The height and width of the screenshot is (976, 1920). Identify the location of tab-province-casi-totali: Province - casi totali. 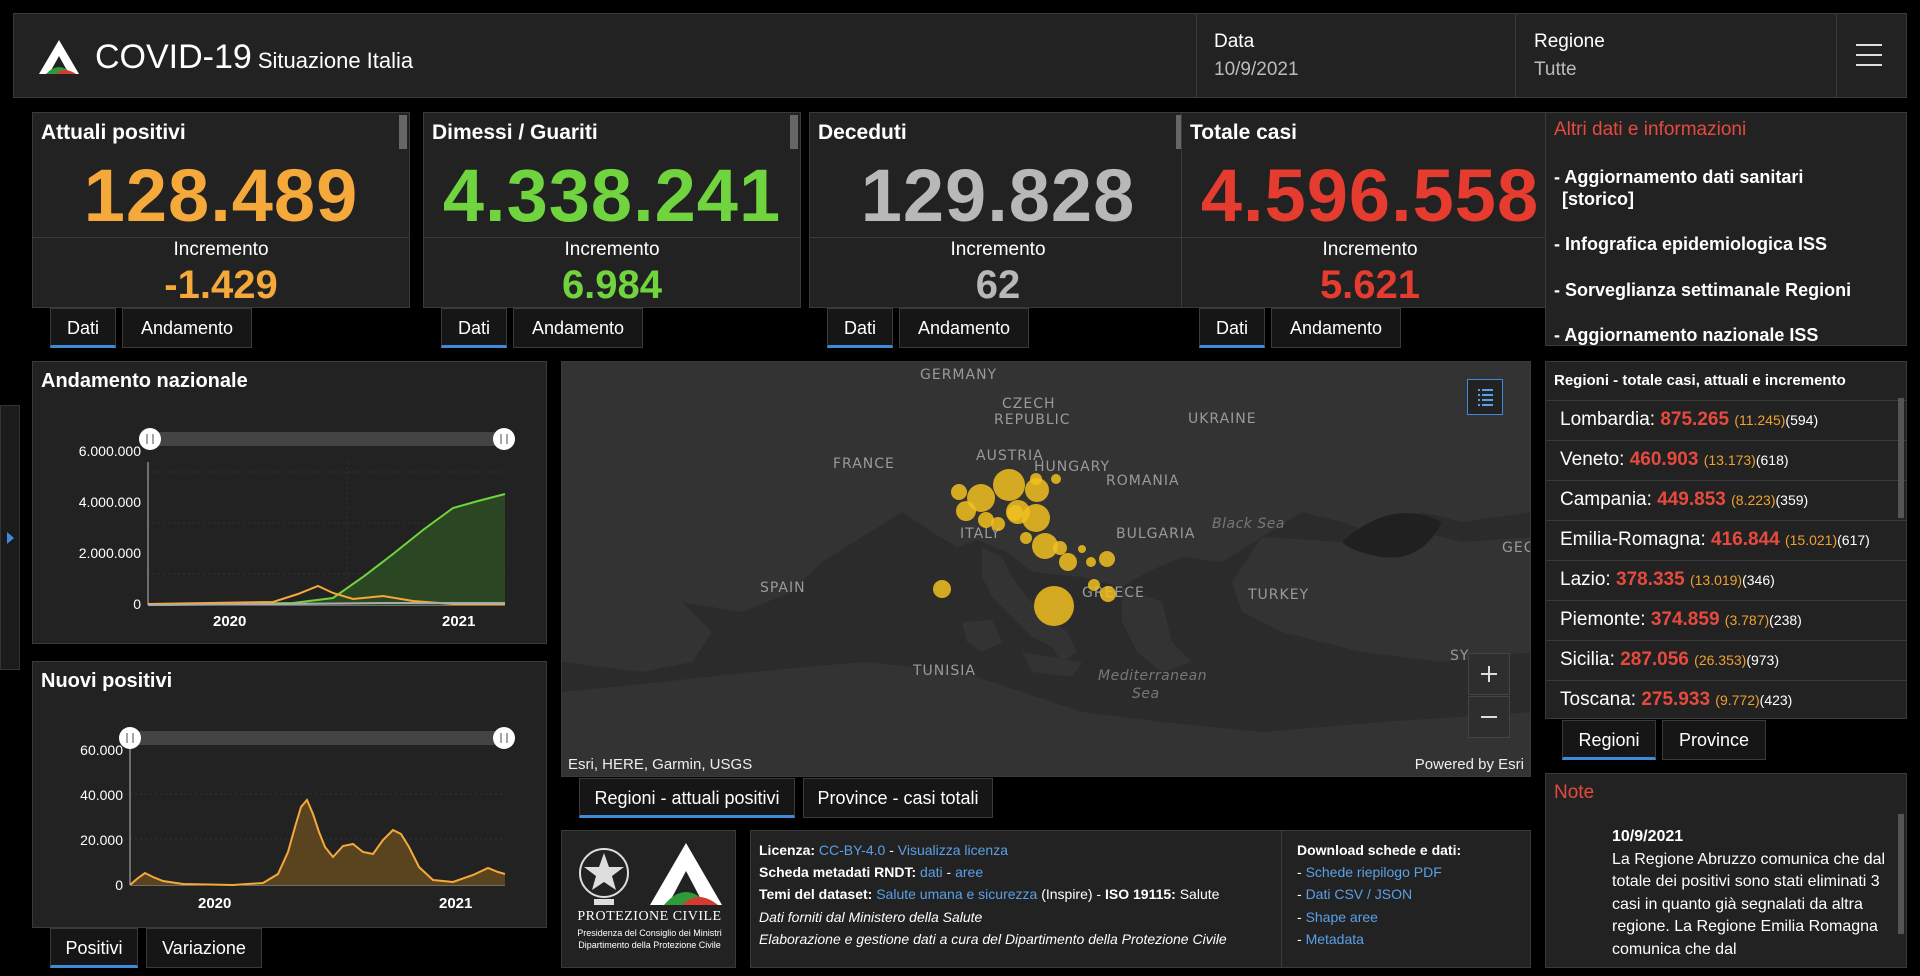
(898, 798).